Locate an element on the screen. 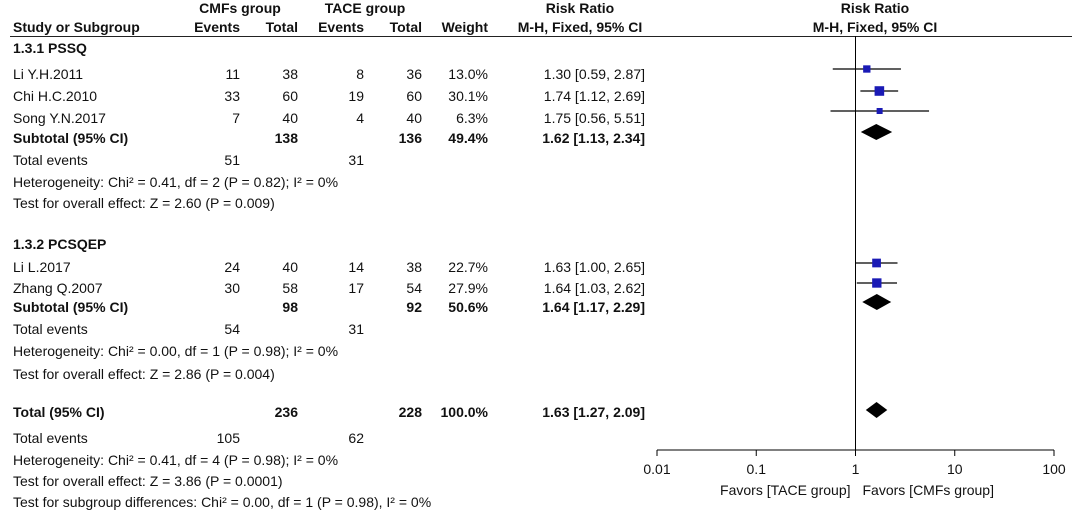  events1-column-header: Events is located at coordinates (217, 27).